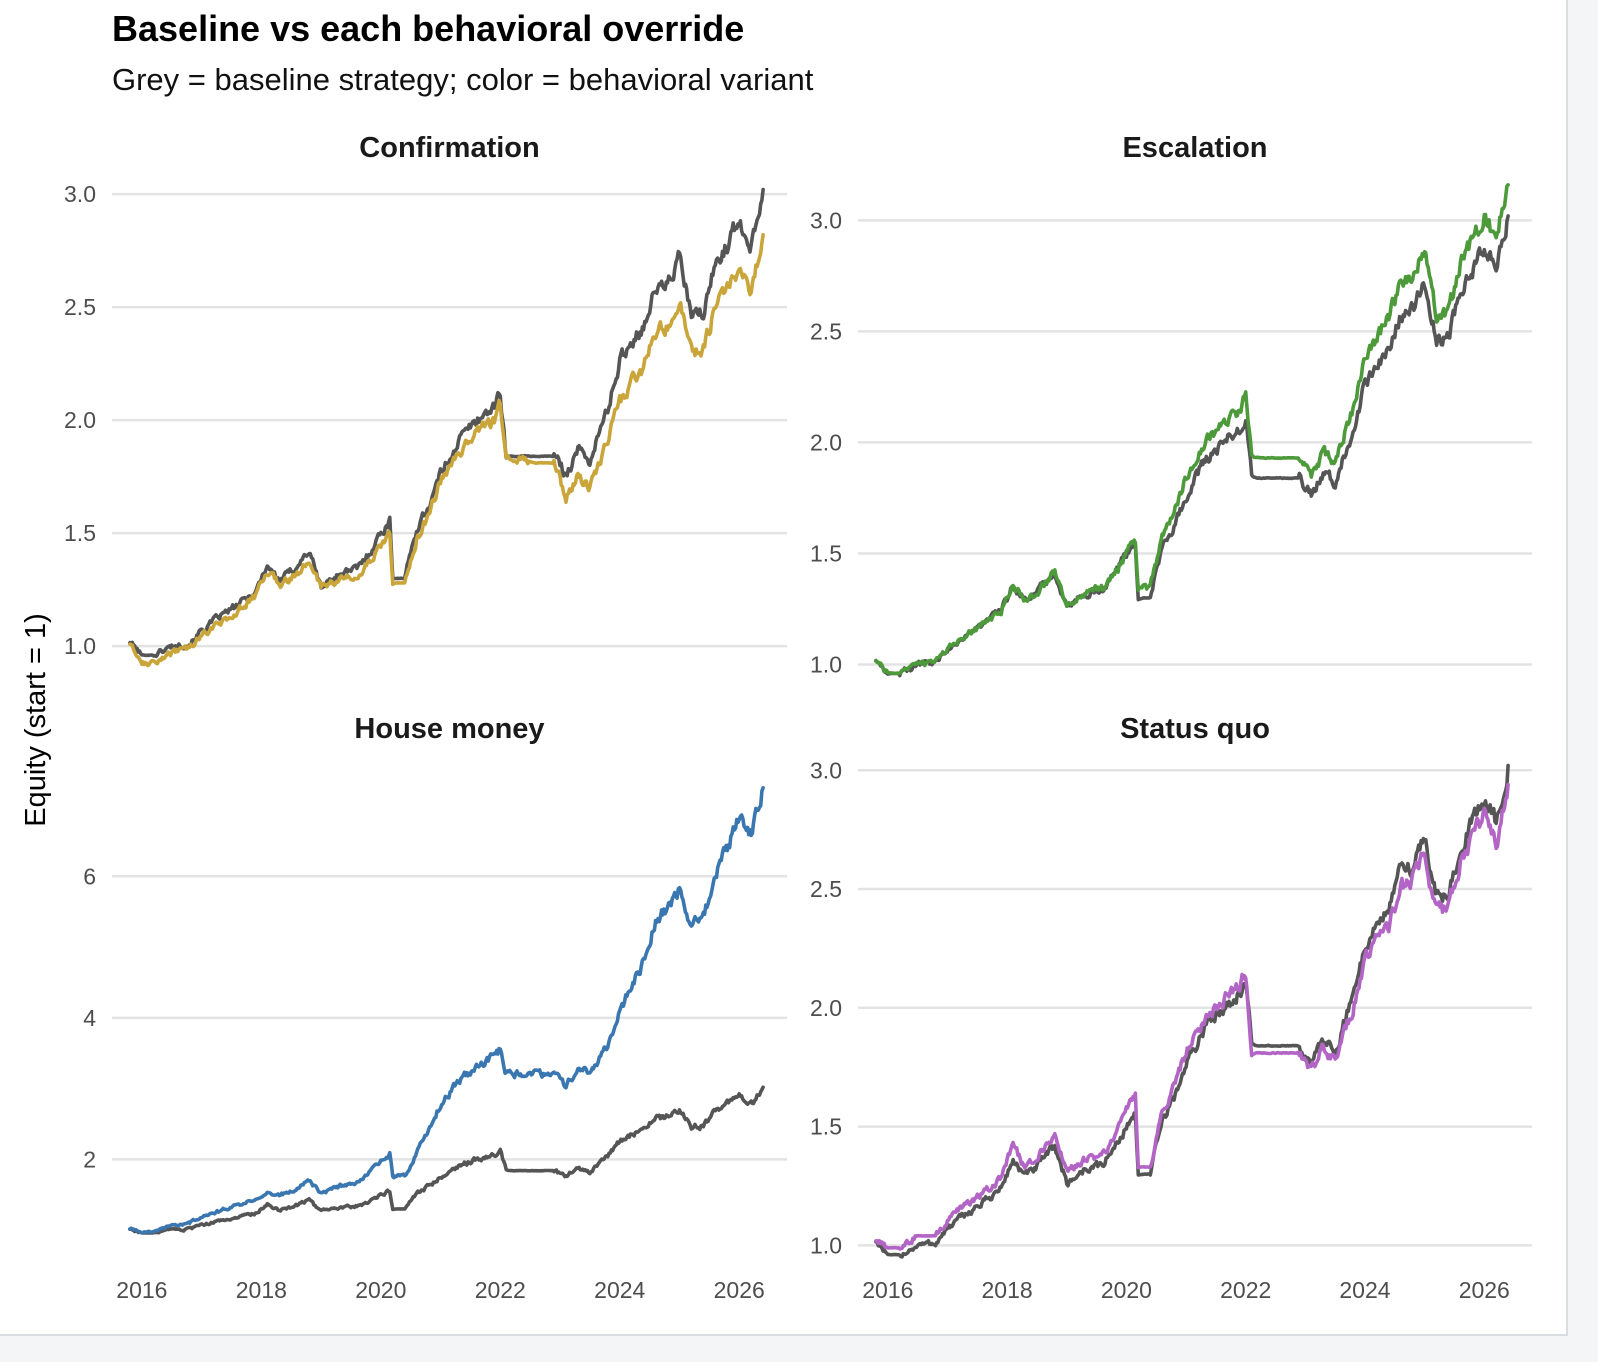 This screenshot has height=1362, width=1598. I want to click on y-axis-label: Equity (start = 1), so click(36, 720).